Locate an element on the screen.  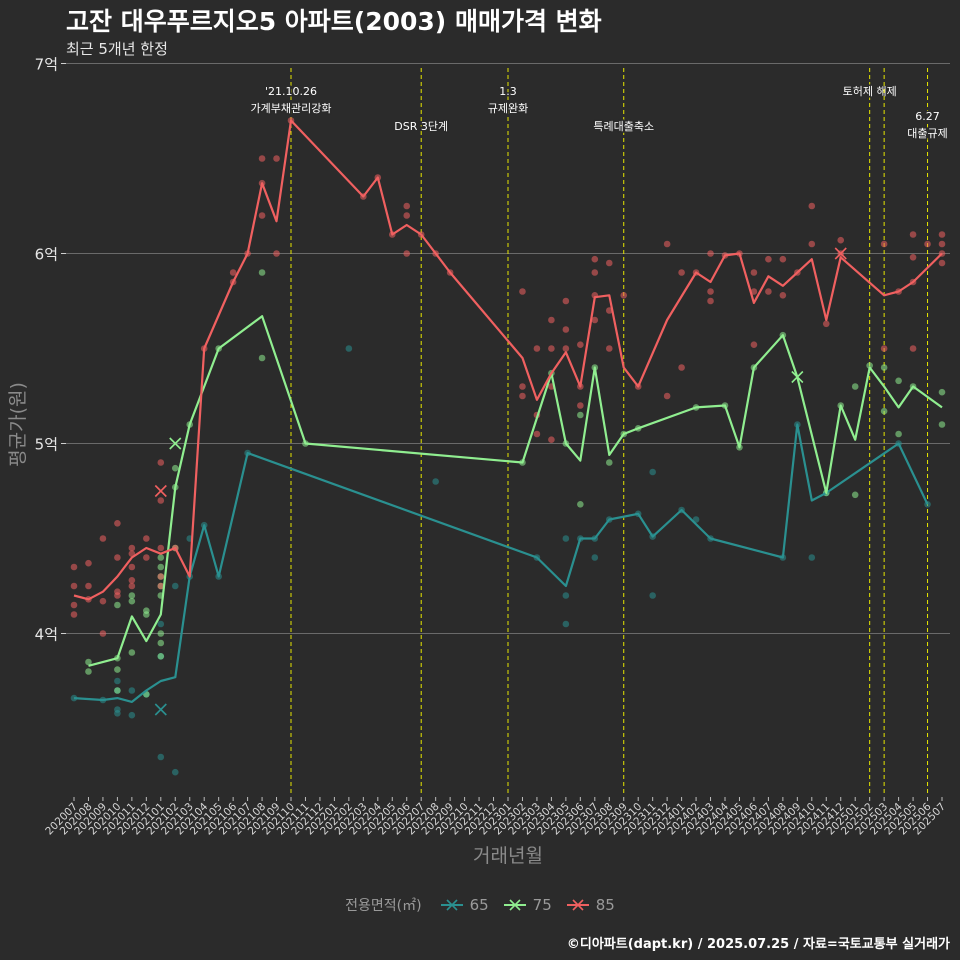
legend-label-75: 75 is located at coordinates (542, 905).